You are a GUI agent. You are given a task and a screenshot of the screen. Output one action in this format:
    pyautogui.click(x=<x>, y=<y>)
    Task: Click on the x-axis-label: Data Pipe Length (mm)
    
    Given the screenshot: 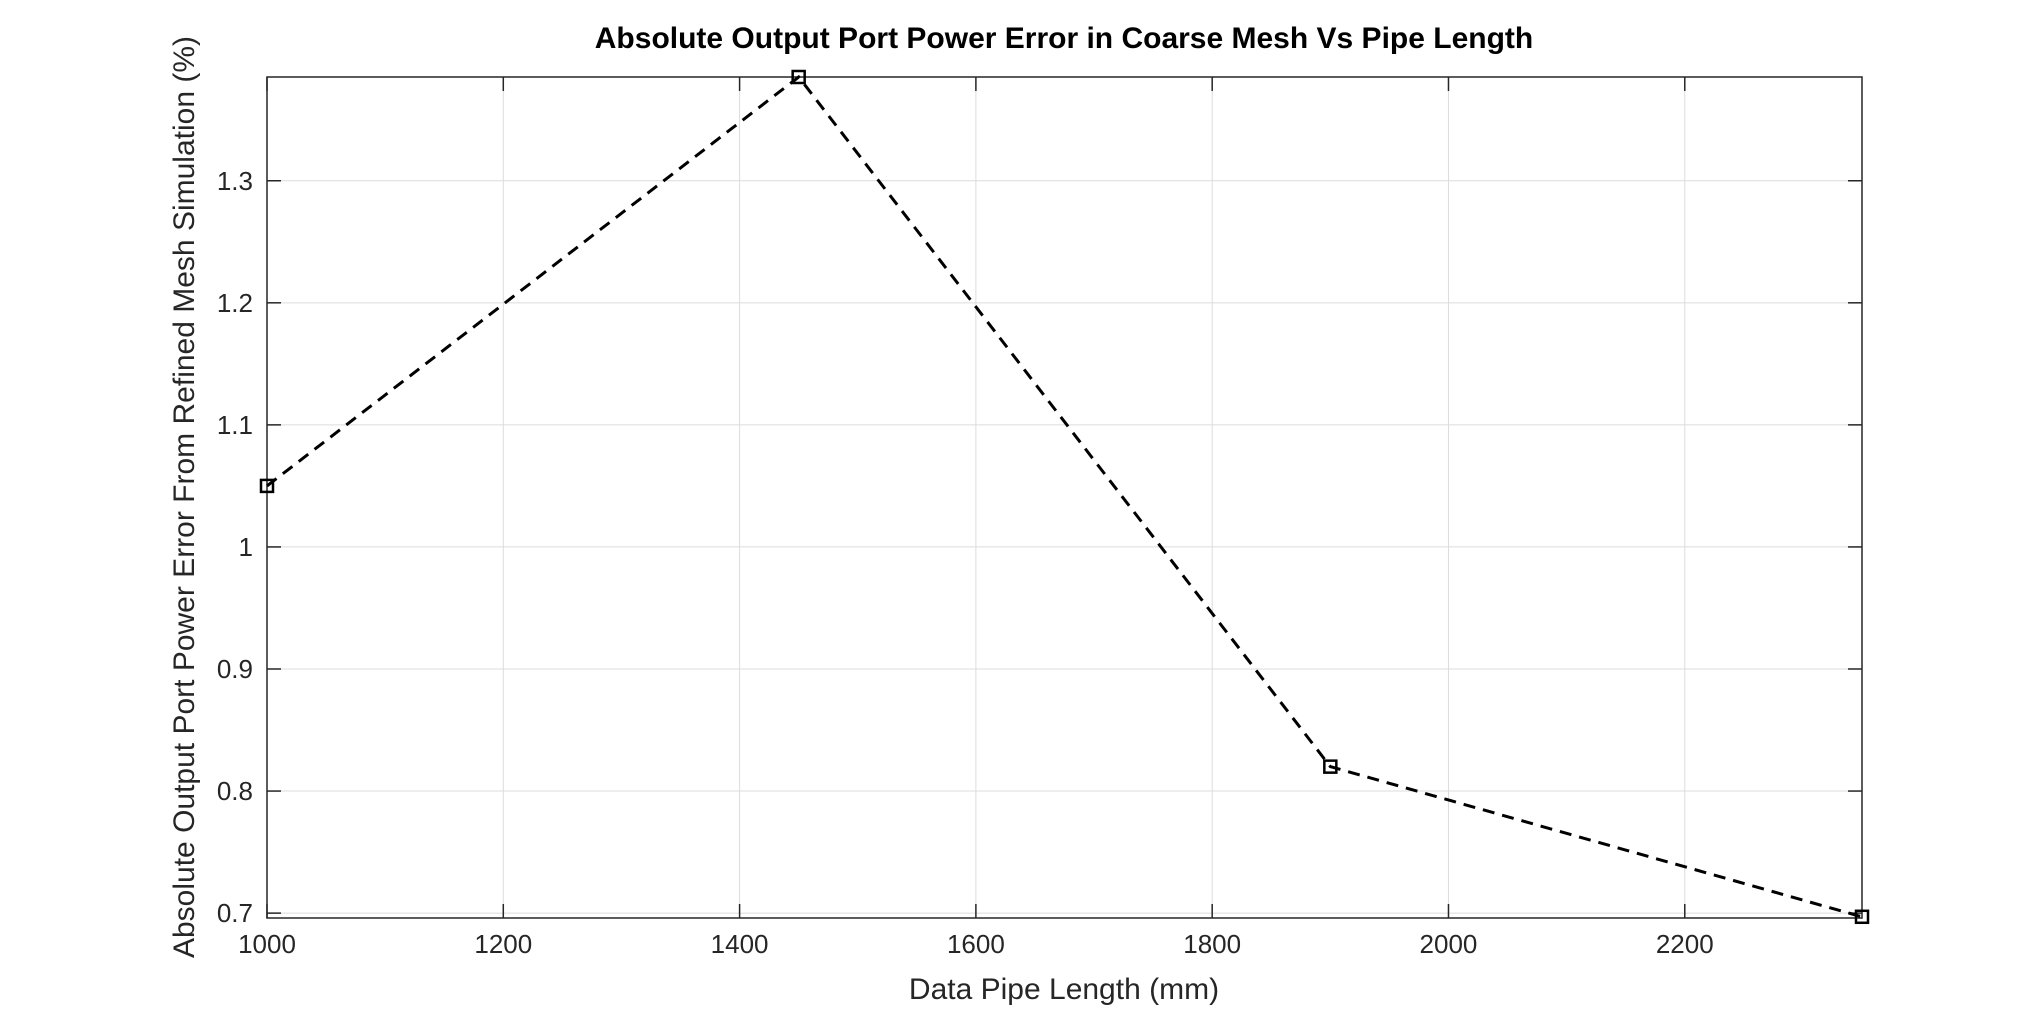 What is the action you would take?
    pyautogui.click(x=1064, y=989)
    